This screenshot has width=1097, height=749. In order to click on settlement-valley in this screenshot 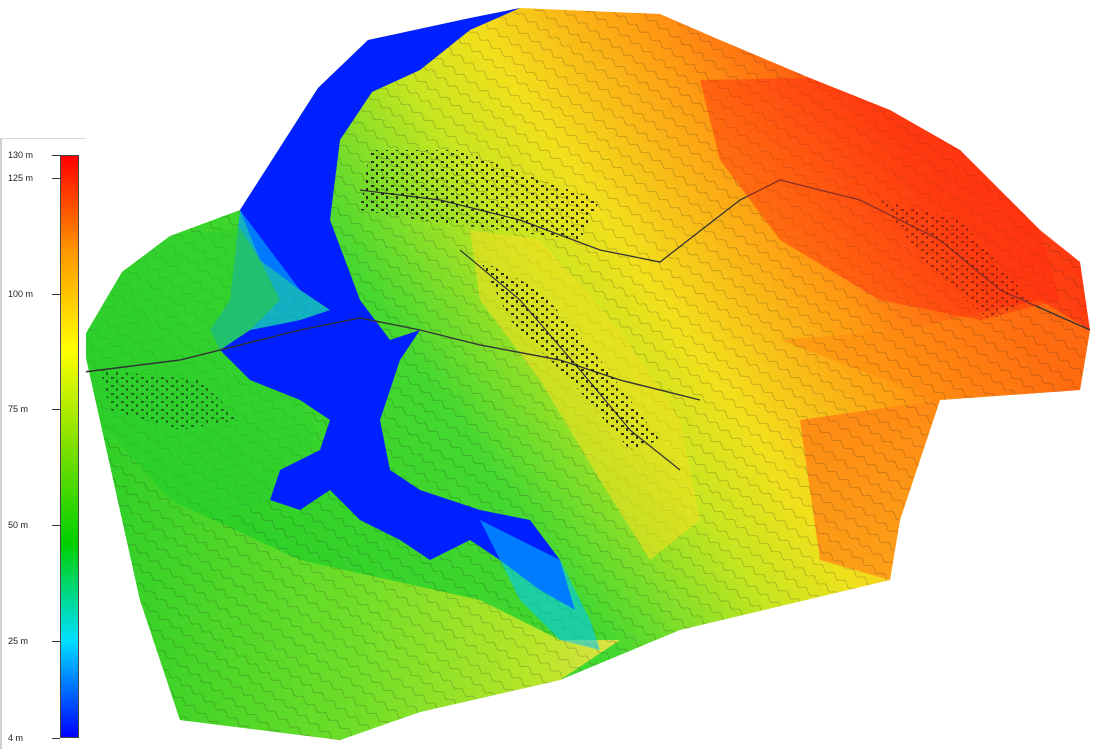, I will do `click(570, 355)`.